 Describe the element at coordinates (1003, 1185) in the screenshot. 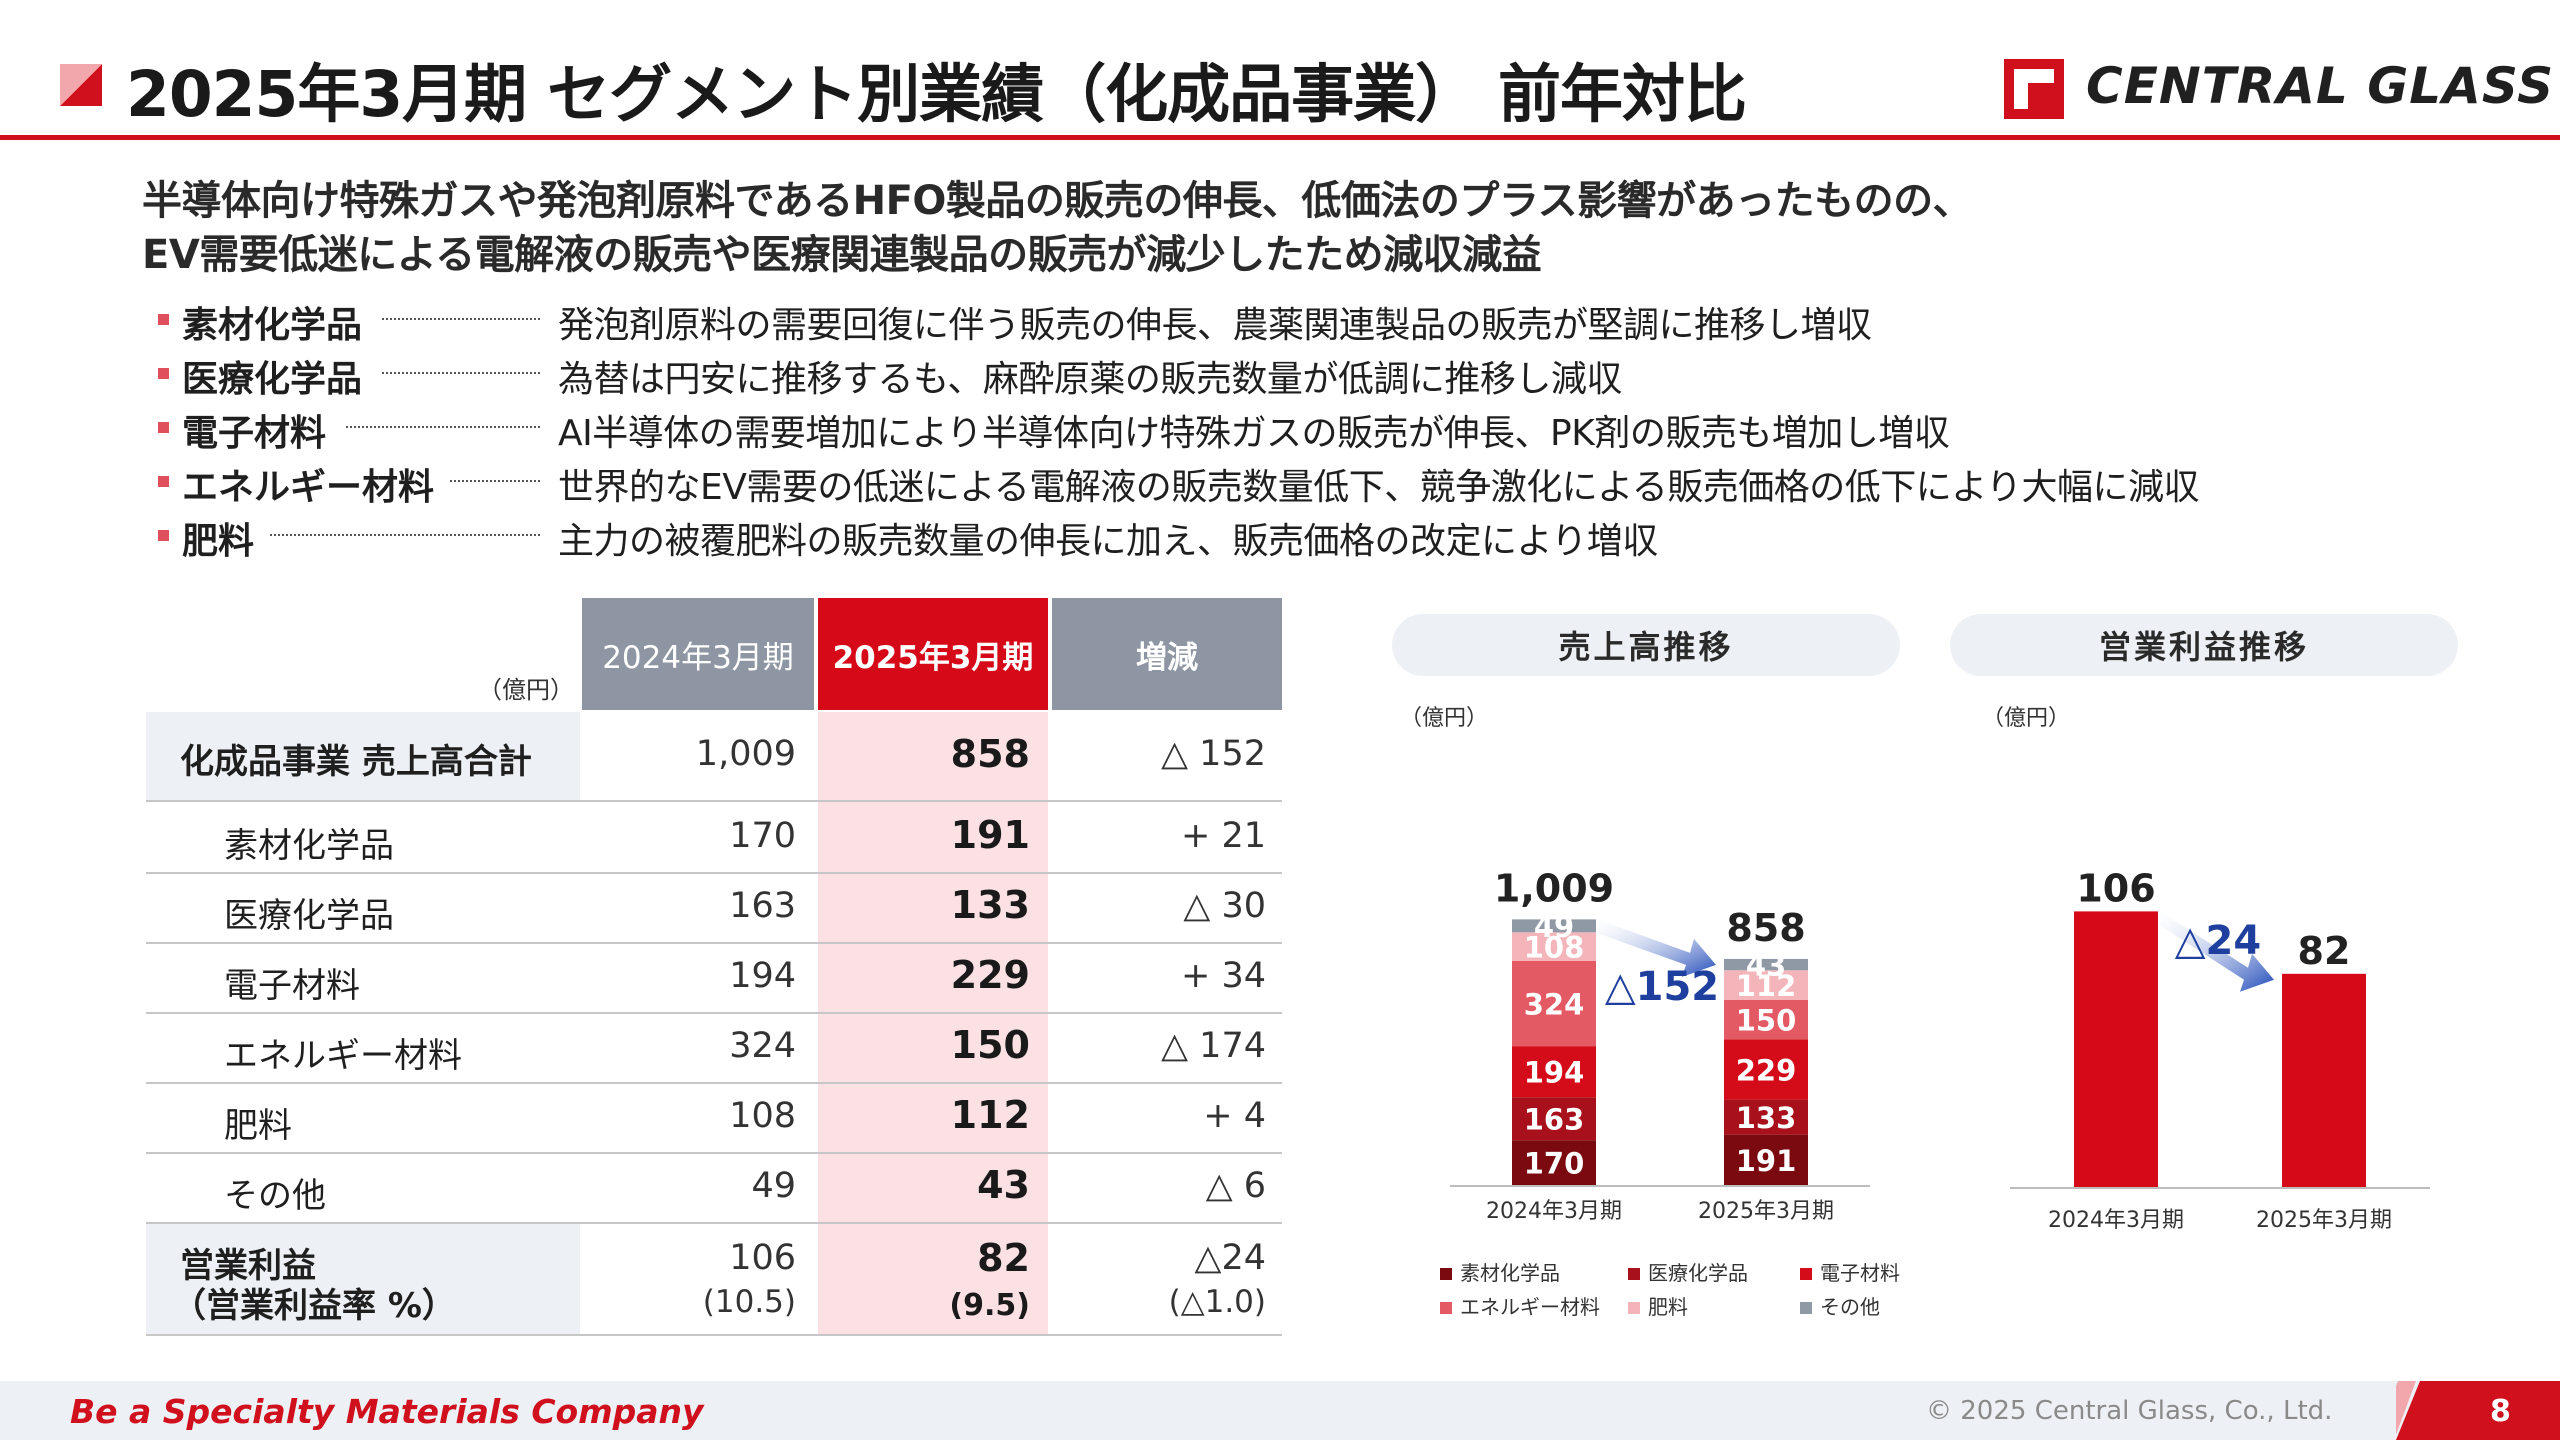

I see `table-cell-fy2025: 43` at that location.